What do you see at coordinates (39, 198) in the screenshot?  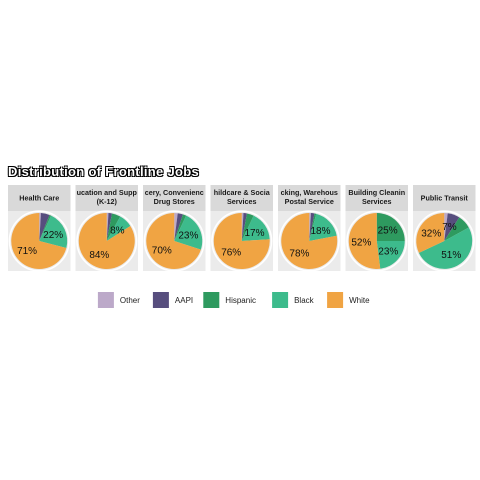 I see `facet-label: Health Care` at bounding box center [39, 198].